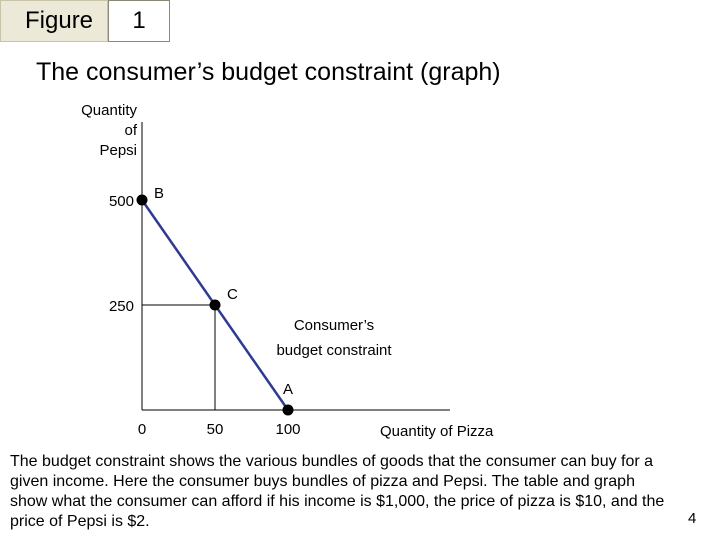  Describe the element at coordinates (288, 389) in the screenshot. I see `point-label-a: A` at that location.